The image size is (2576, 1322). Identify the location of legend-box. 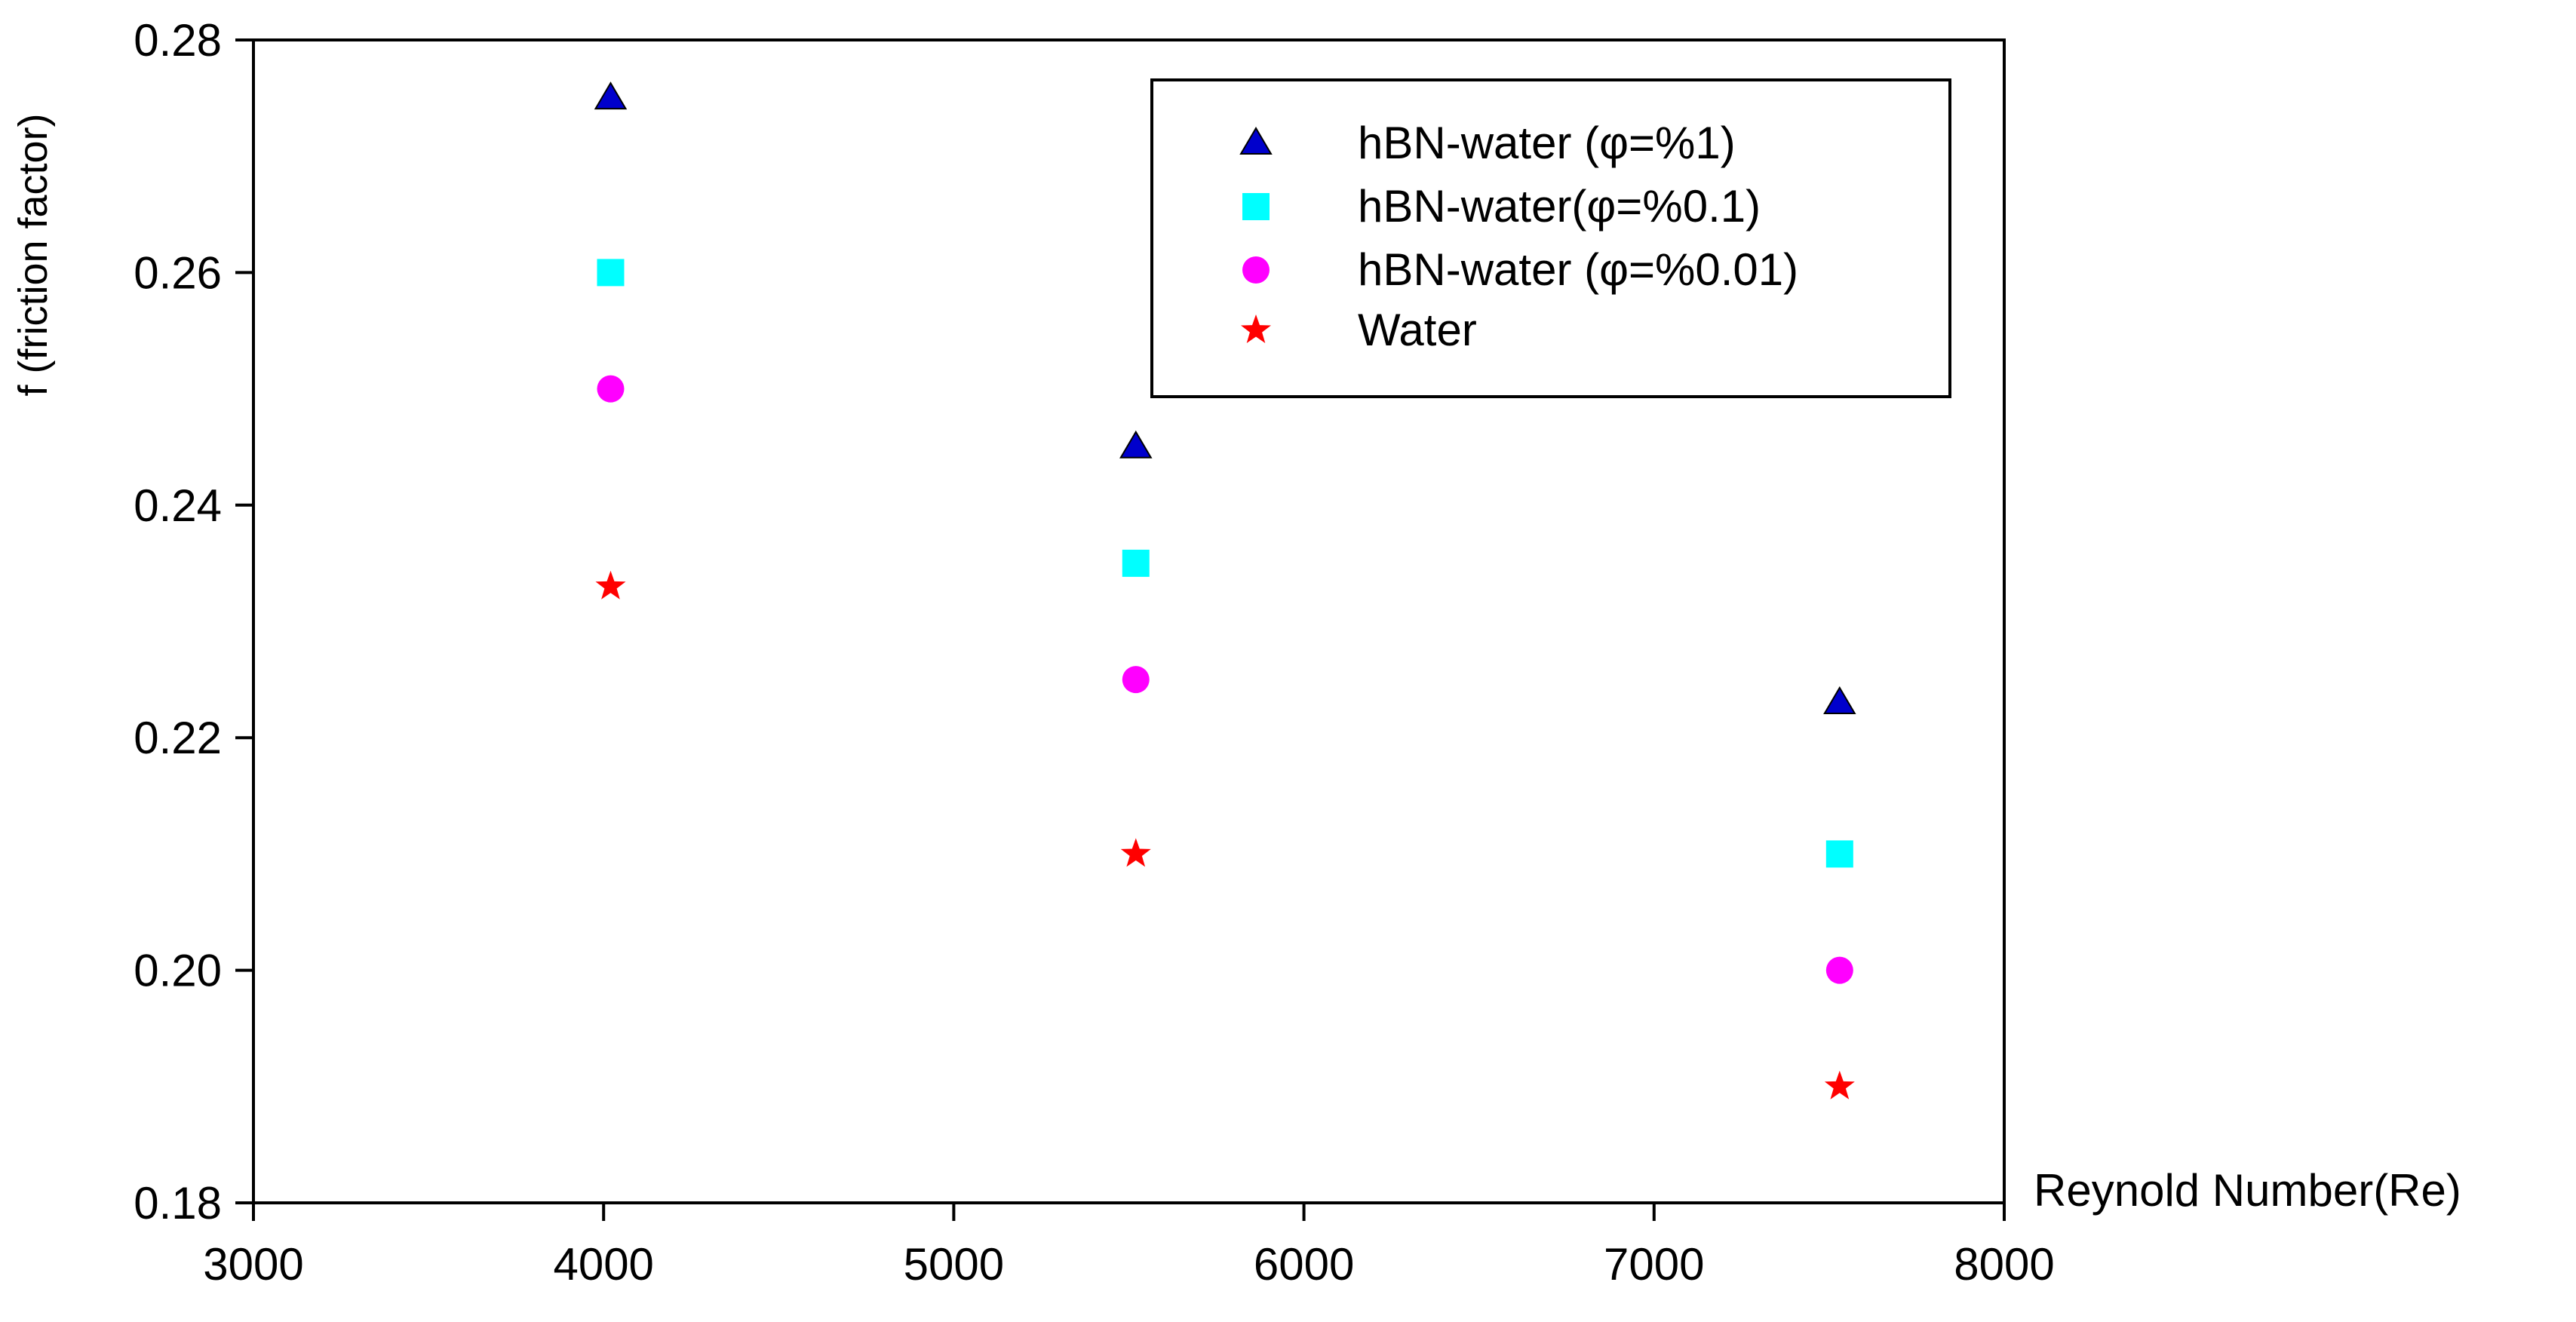
(1550, 238).